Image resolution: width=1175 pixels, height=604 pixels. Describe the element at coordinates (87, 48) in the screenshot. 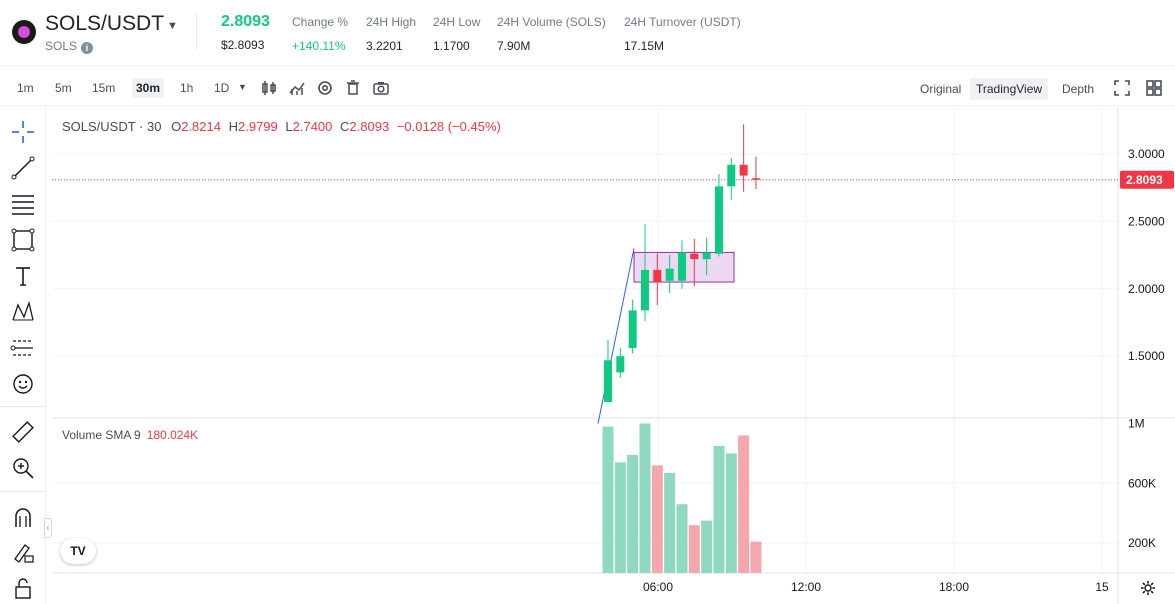

I see `info-icon: i` at that location.